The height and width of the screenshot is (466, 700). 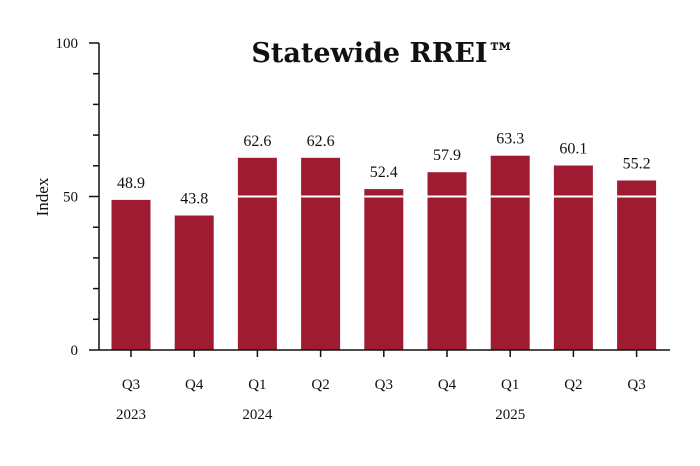 I want to click on y-tick-label: 100, so click(x=67, y=44).